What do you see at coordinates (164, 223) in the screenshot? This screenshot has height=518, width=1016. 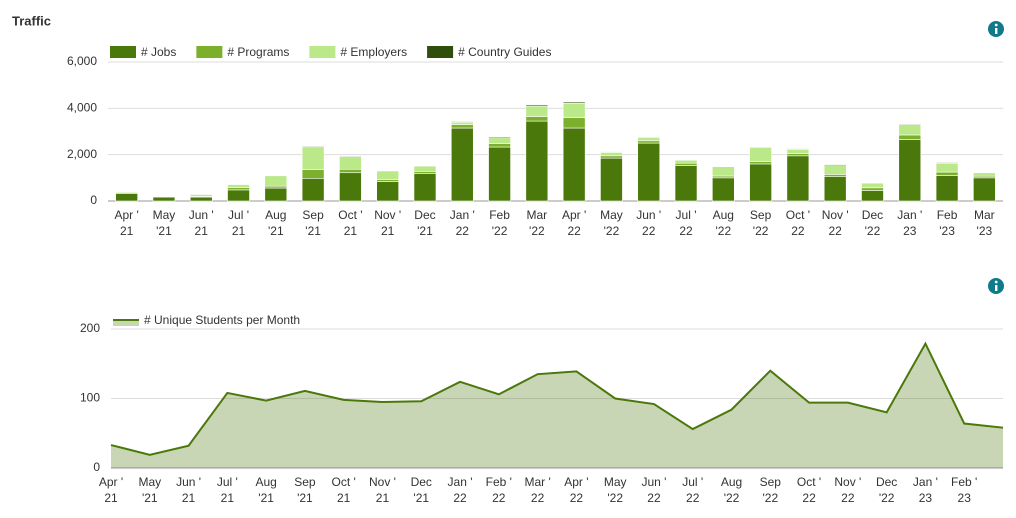 I see `x-tick-label: May '21` at bounding box center [164, 223].